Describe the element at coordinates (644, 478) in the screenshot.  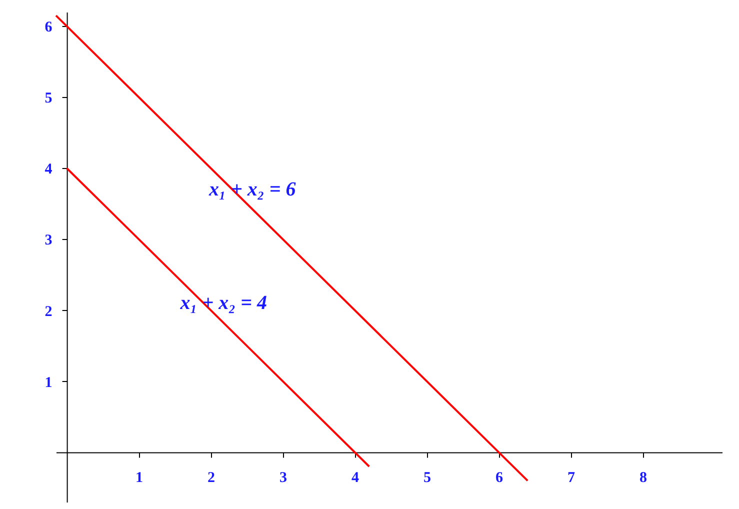
I see `x-tick-label: 8` at that location.